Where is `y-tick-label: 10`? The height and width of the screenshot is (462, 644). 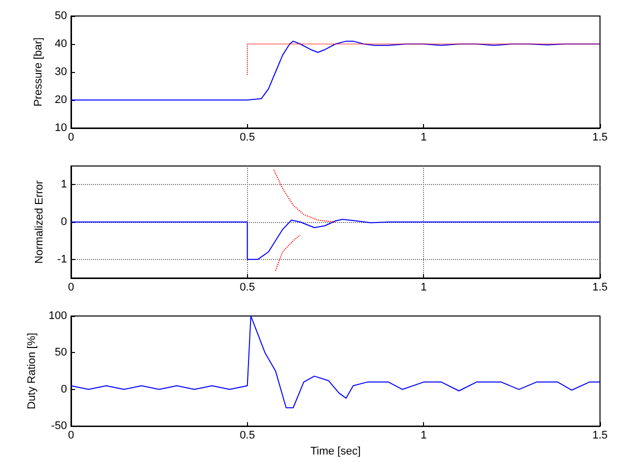
y-tick-label: 10 is located at coordinates (60, 128).